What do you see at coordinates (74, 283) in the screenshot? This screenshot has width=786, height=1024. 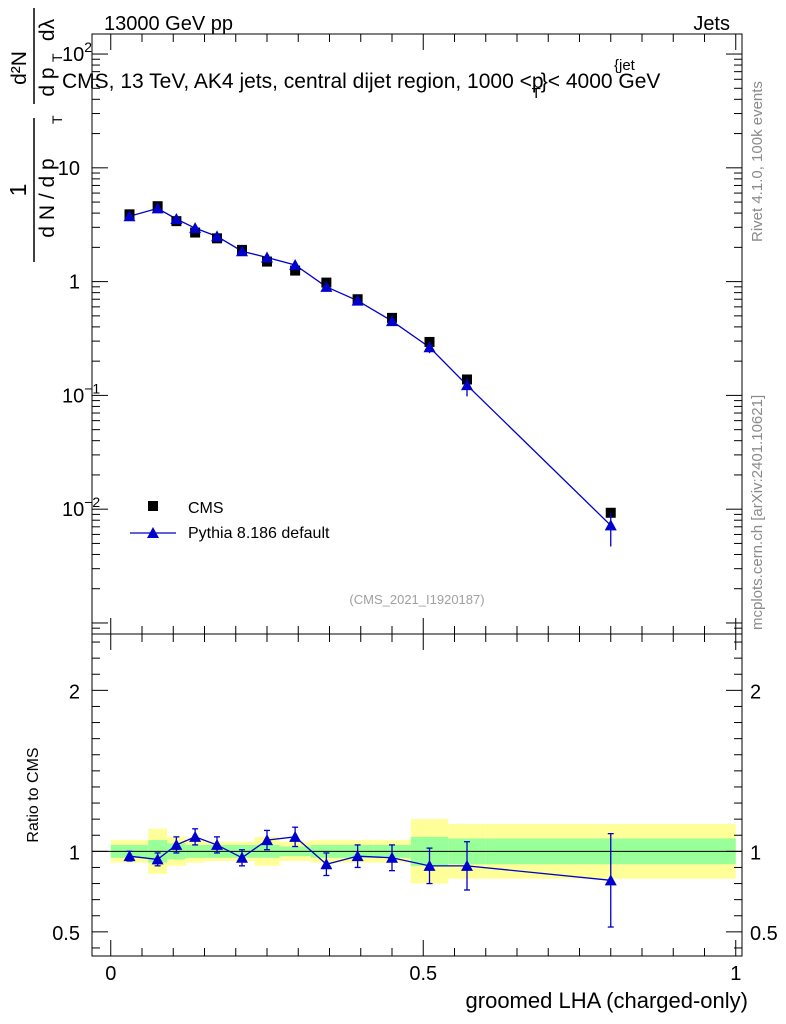 I see `y-tick-label: 1` at bounding box center [74, 283].